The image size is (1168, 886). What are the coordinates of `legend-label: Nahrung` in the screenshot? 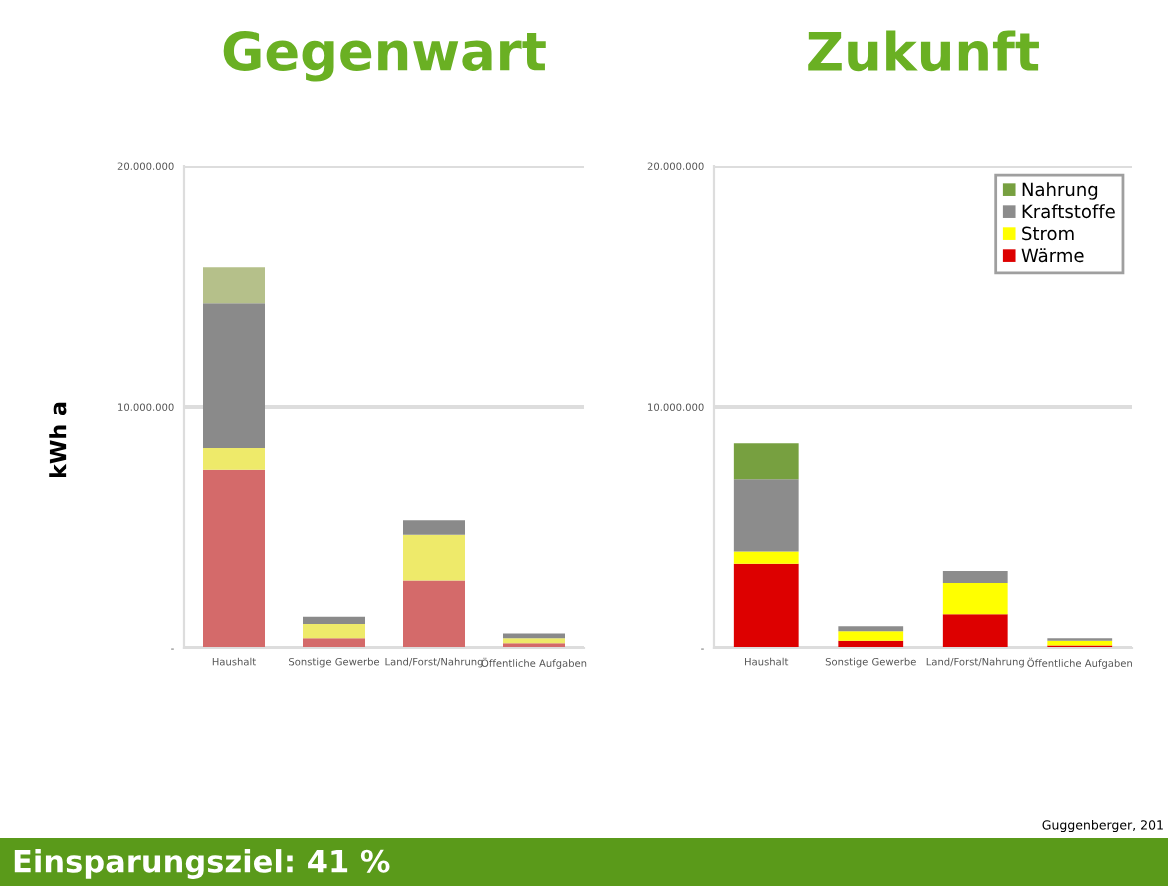 It's located at (1060, 191).